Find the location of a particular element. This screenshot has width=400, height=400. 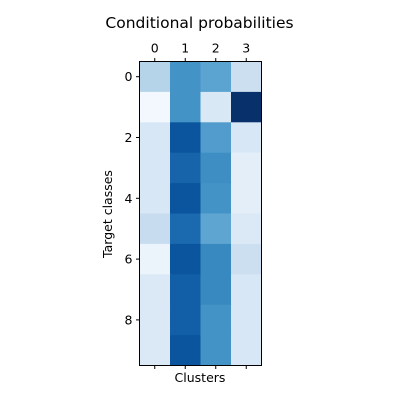

y-axis-ticks: 0 2 4 6 8 is located at coordinates (132, 198).